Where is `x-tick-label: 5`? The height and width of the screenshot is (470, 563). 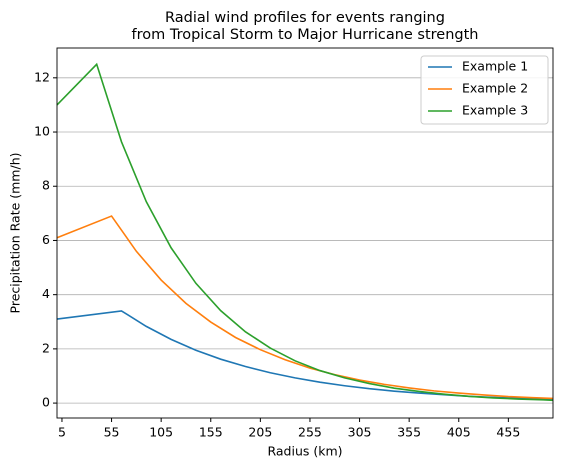
x-tick-label: 5 is located at coordinates (62, 432).